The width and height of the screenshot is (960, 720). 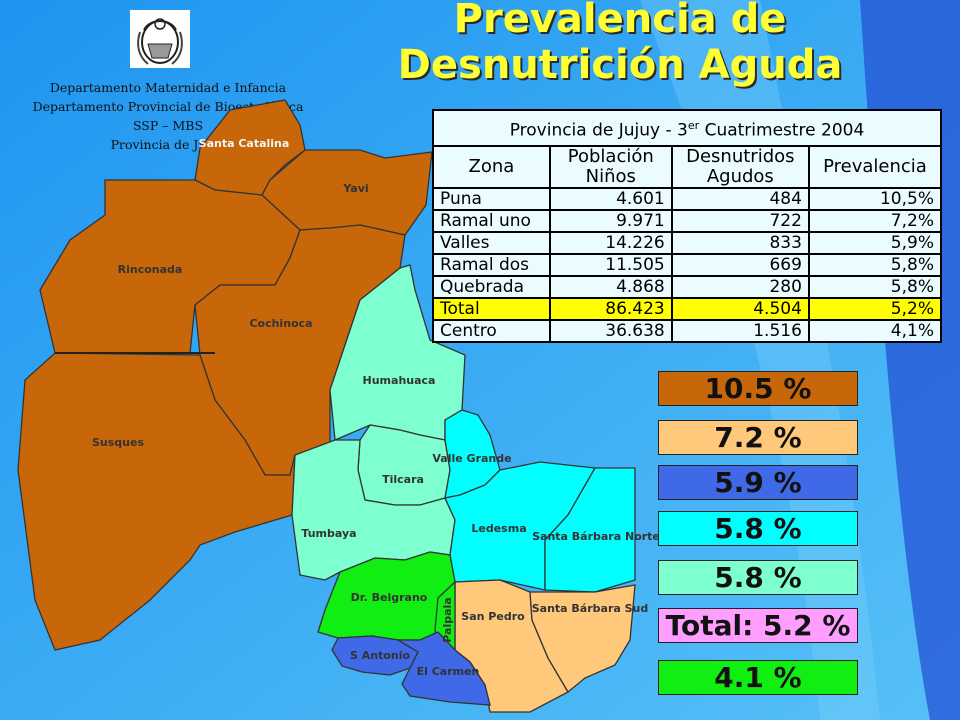 I want to click on label-santa-barbara-sud: Santa Bárbara Sud, so click(x=590, y=608).